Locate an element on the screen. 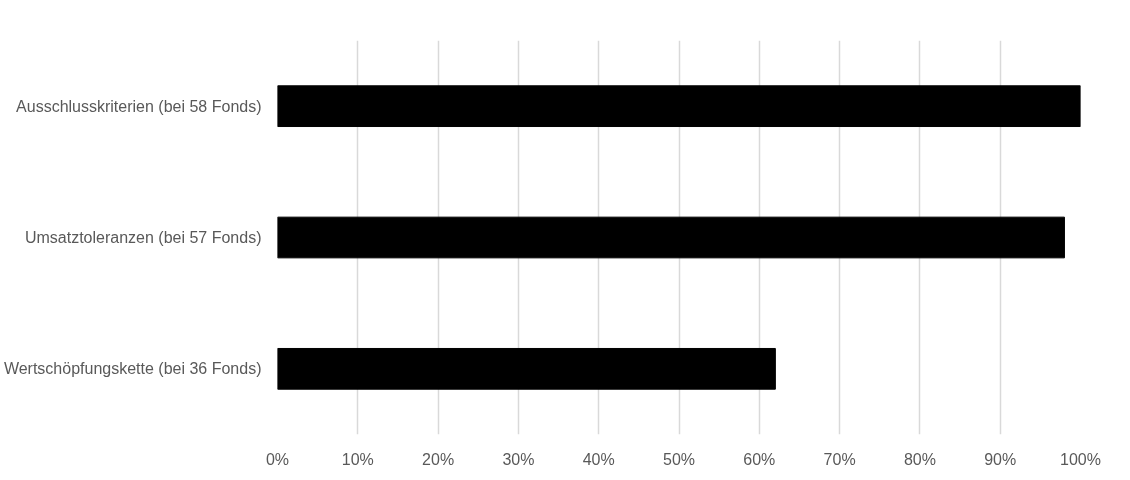 The height and width of the screenshot is (480, 1130). x-tick-label: 20% is located at coordinates (438, 459).